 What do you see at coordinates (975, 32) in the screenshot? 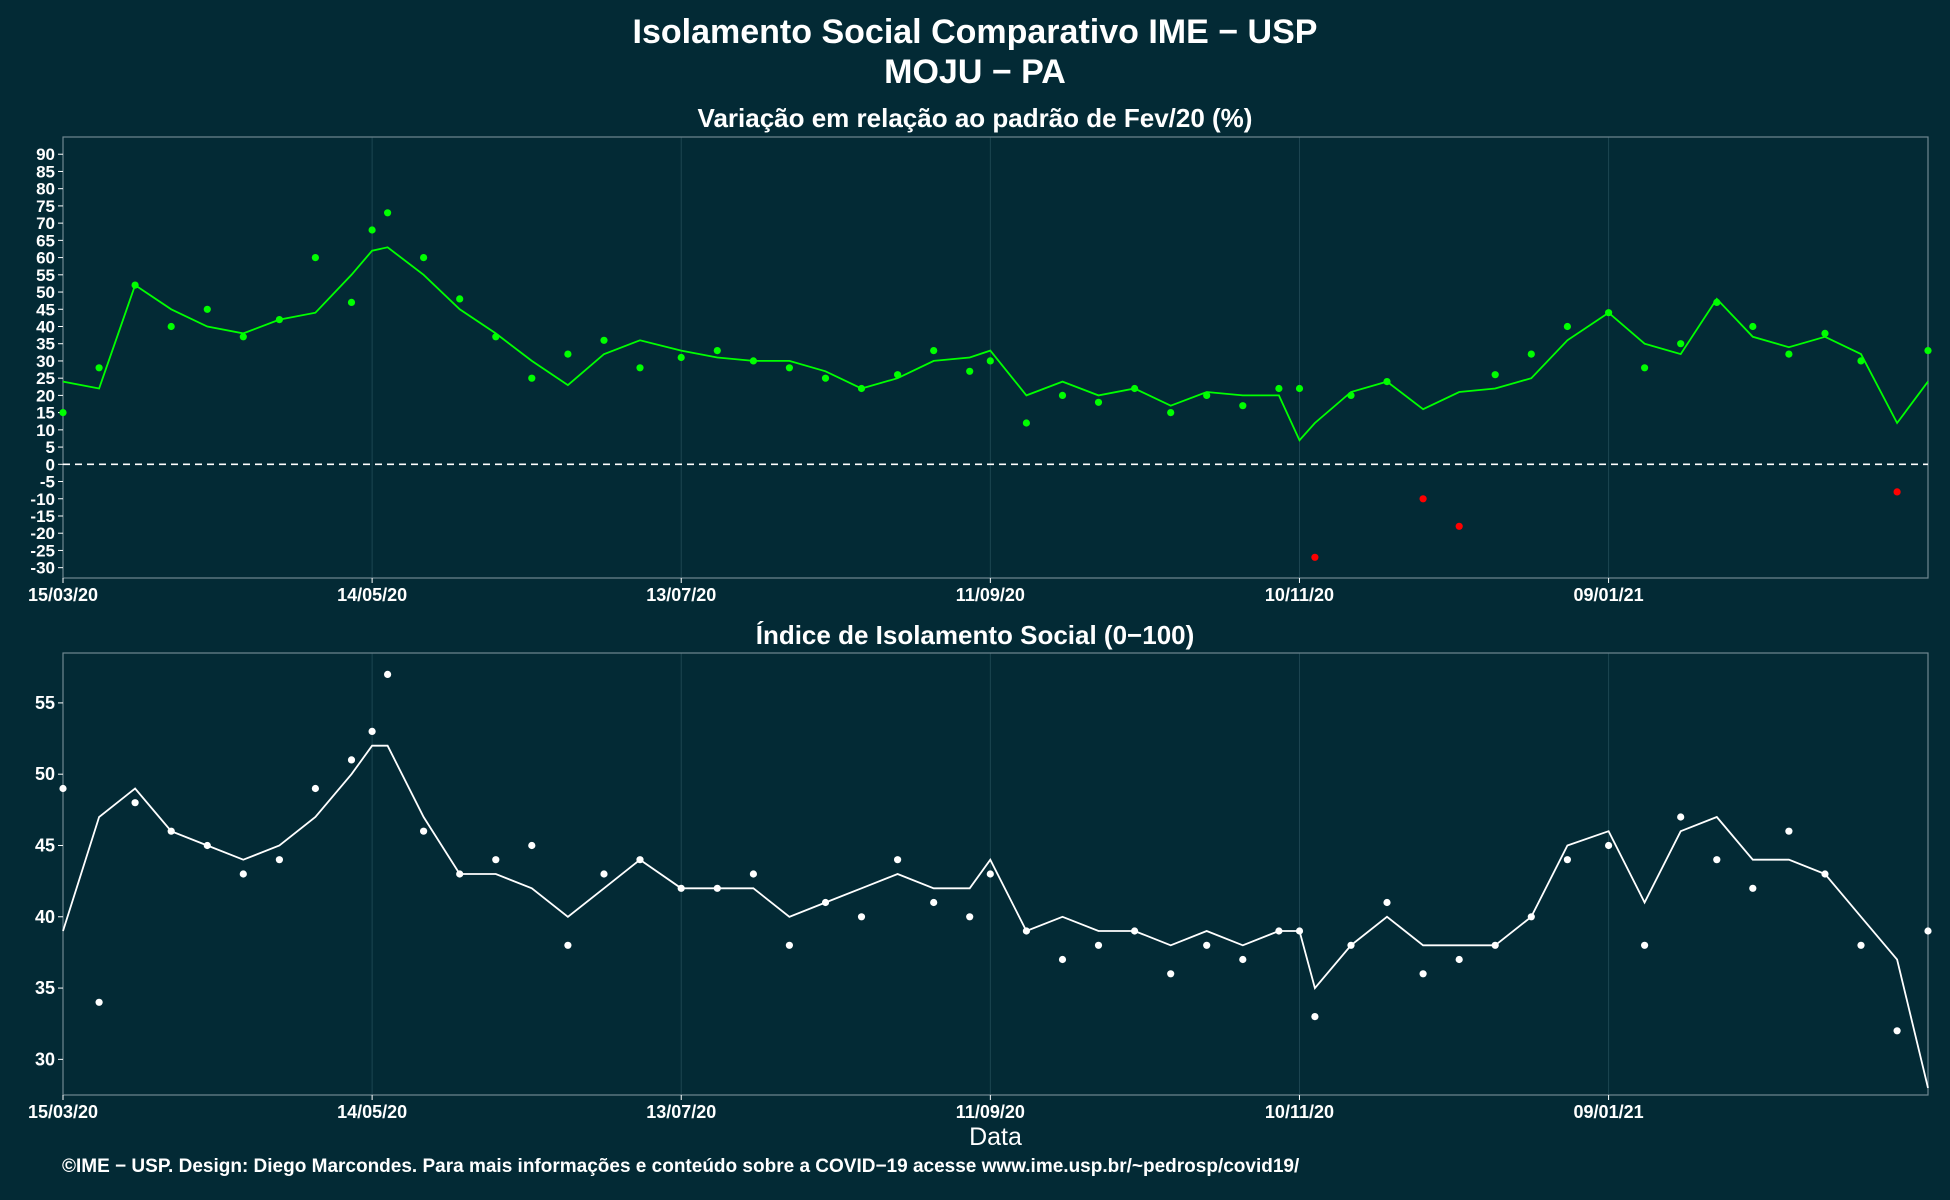
I see `chart-title: Isolamento Social Comparativo IME − USP` at bounding box center [975, 32].